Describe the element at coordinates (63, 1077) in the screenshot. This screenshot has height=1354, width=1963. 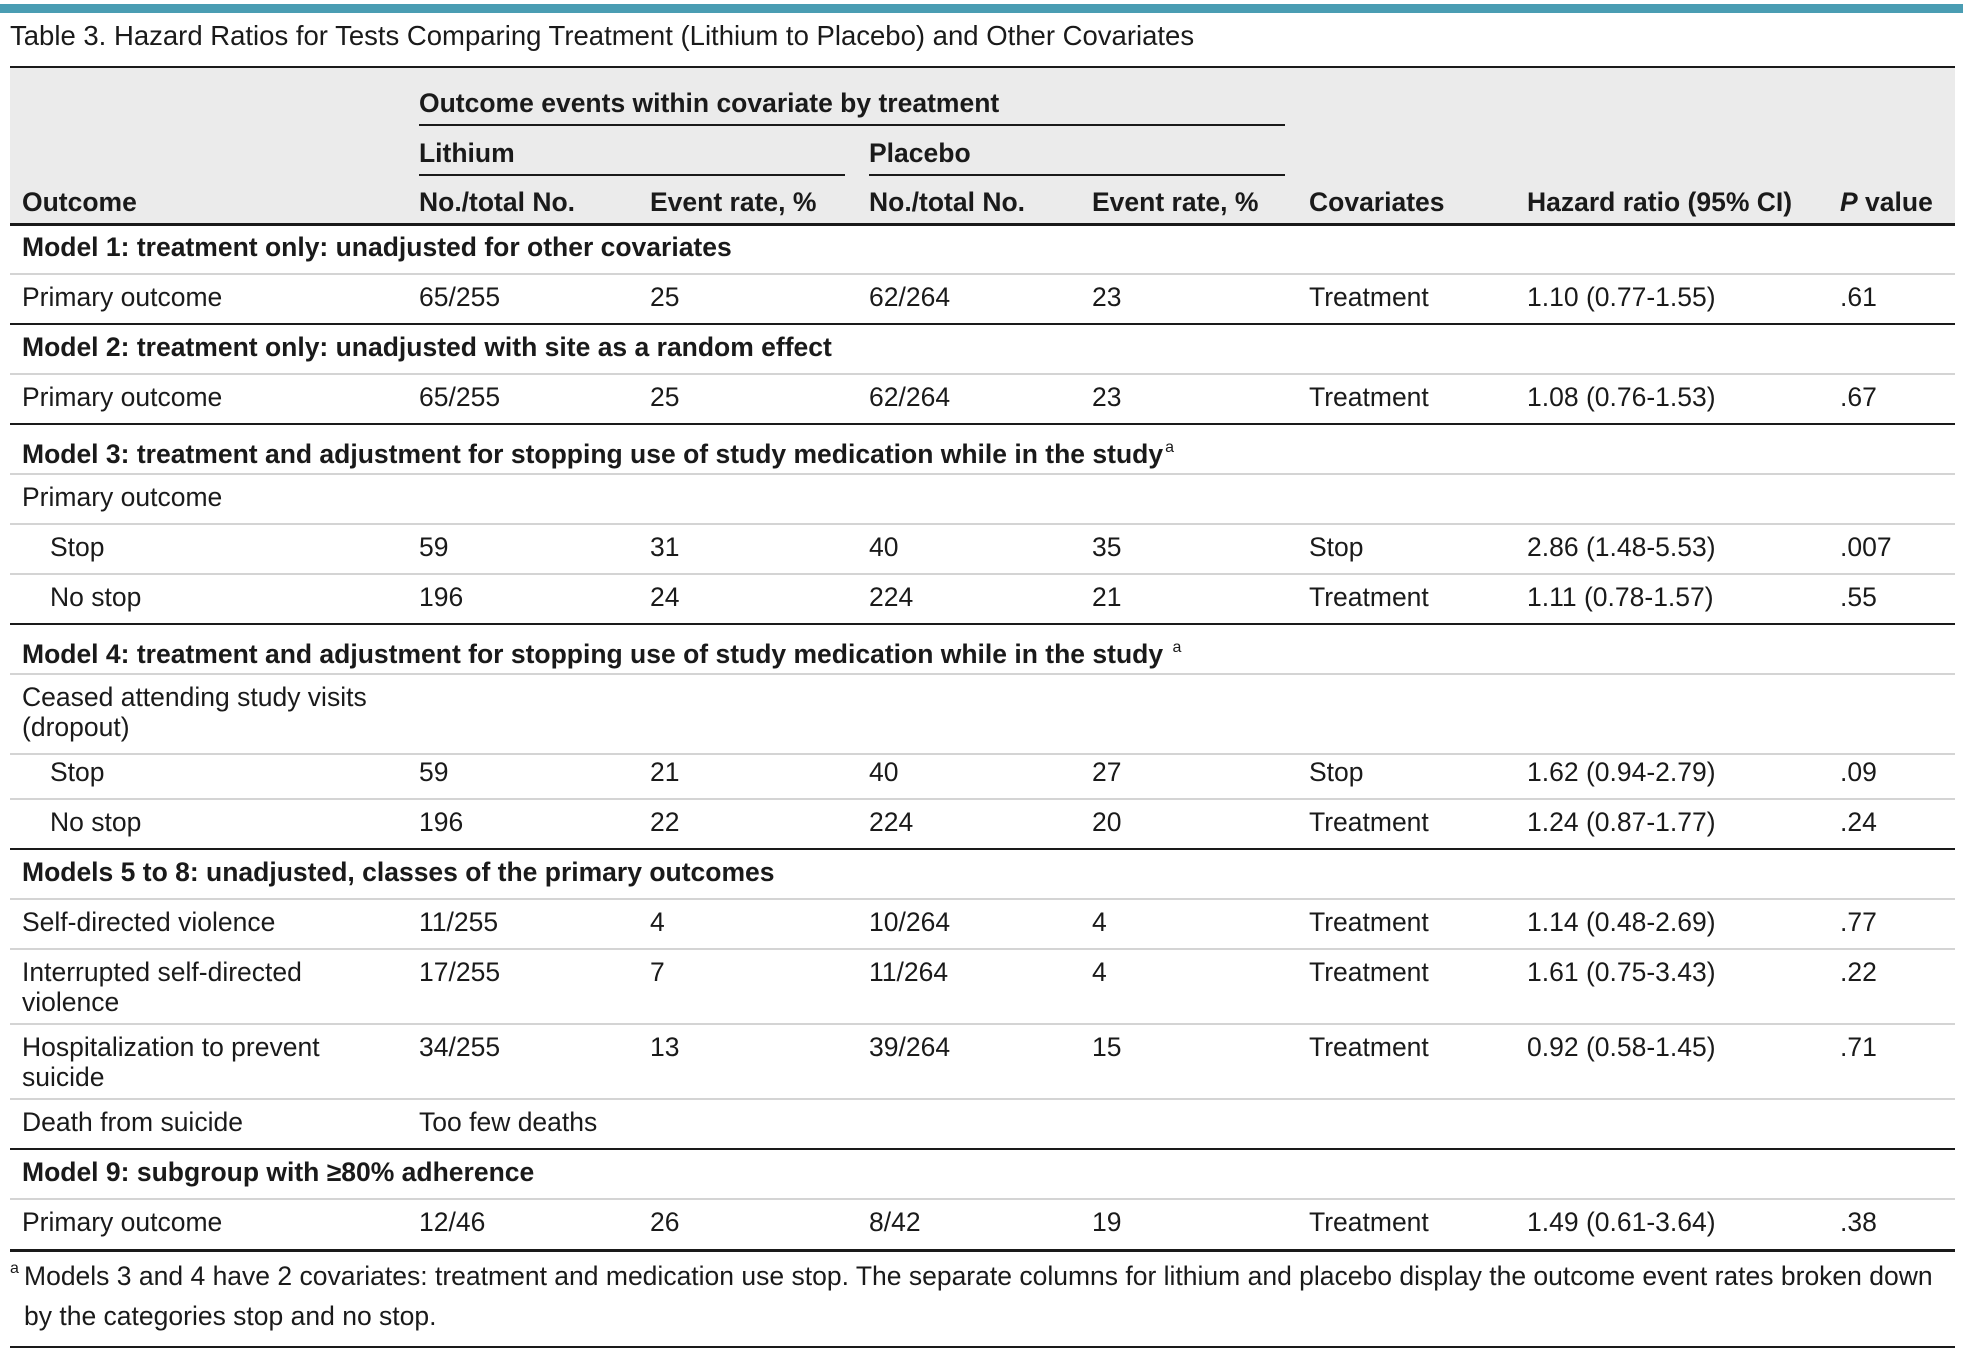
I see `row-label-continued: suicide` at that location.